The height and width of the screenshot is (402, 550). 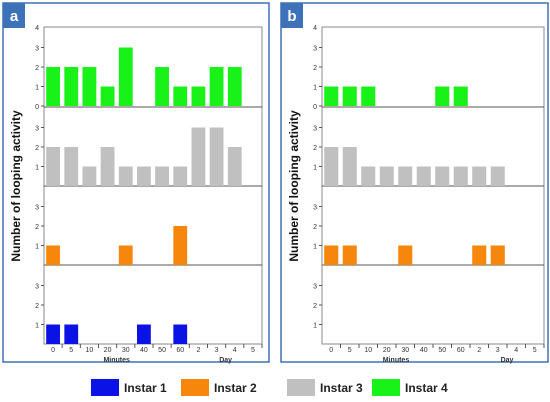 I want to click on panel-label: b, so click(x=291, y=16).